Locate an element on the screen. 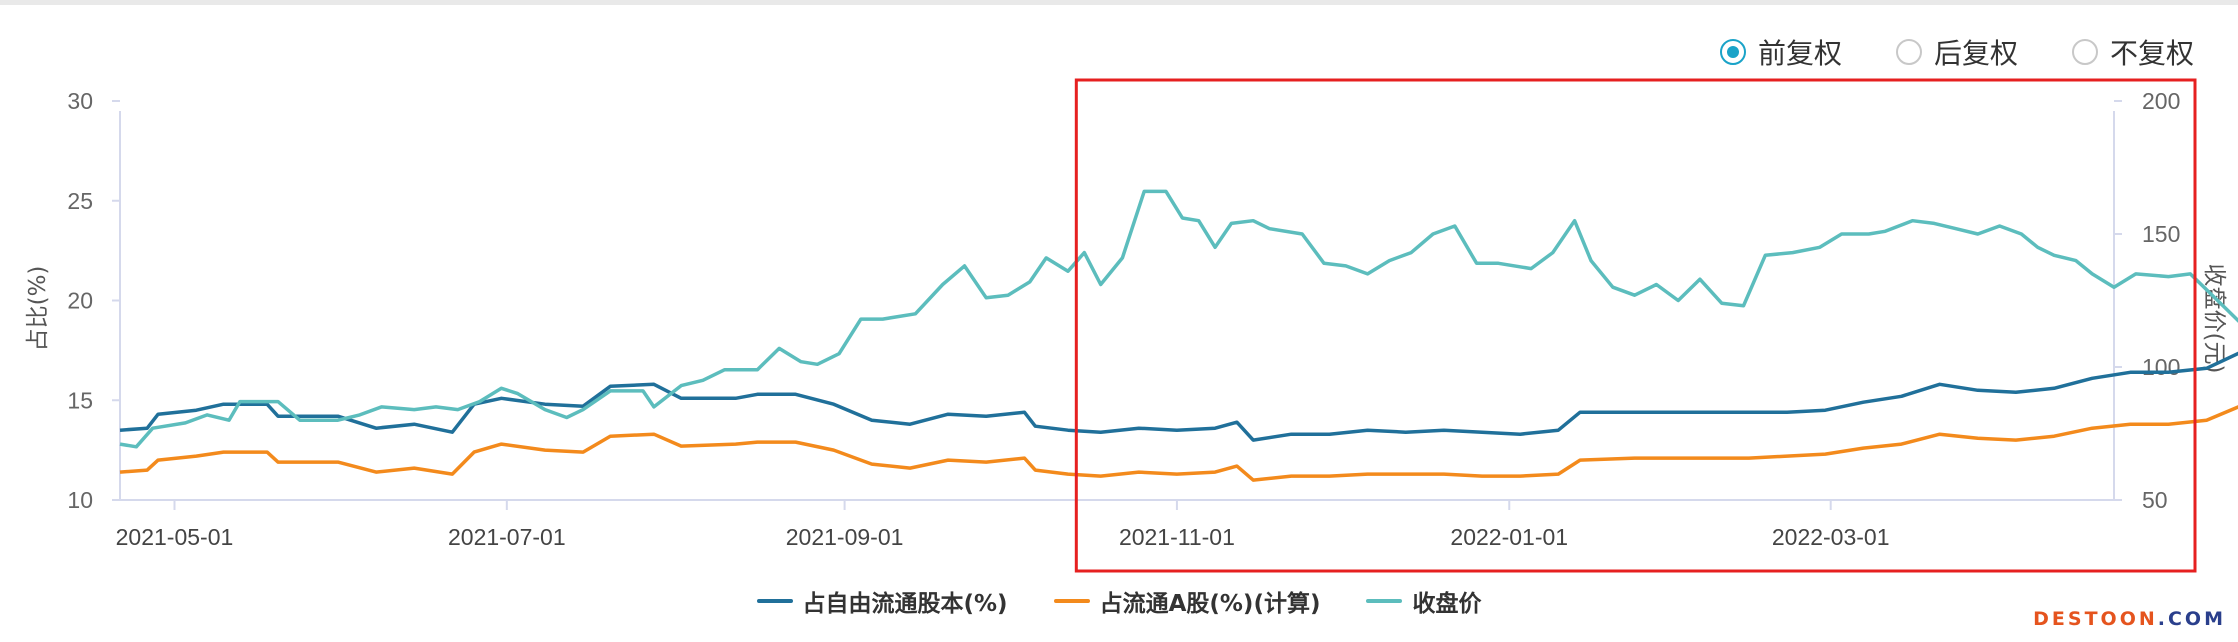 Image resolution: width=2238 pixels, height=642 pixels. watermark-text: DESTOON is located at coordinates (2095, 619).